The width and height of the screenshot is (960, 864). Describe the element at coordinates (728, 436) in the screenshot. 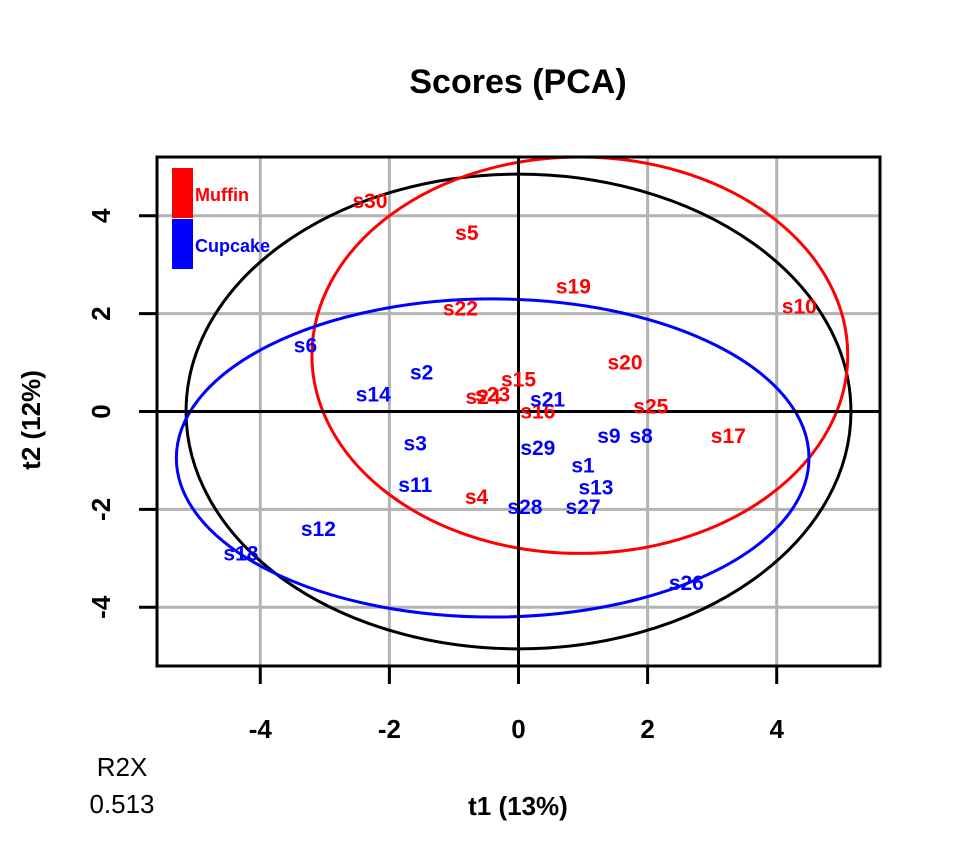

I see `point-s17: s17` at that location.